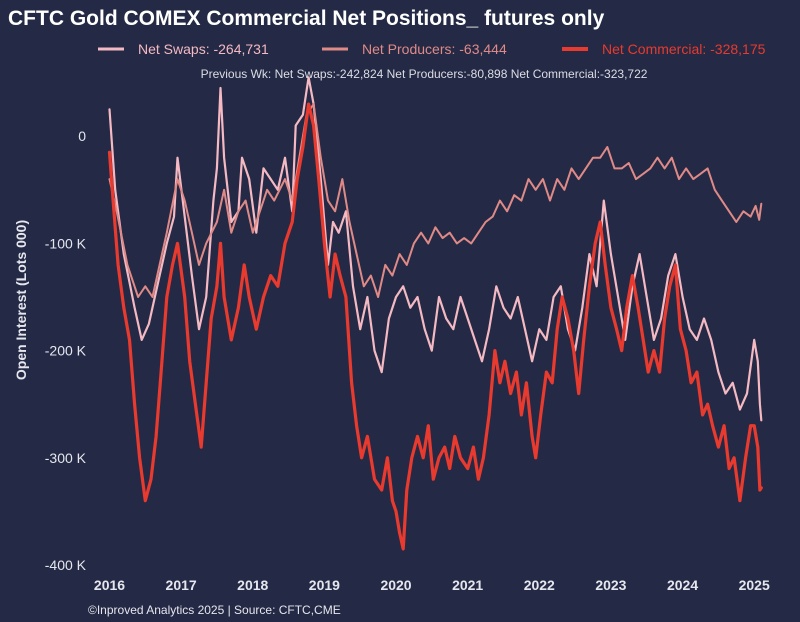  Describe the element at coordinates (21, 300) in the screenshot. I see `y-axis-label: Open Interest (Lots 000)` at that location.